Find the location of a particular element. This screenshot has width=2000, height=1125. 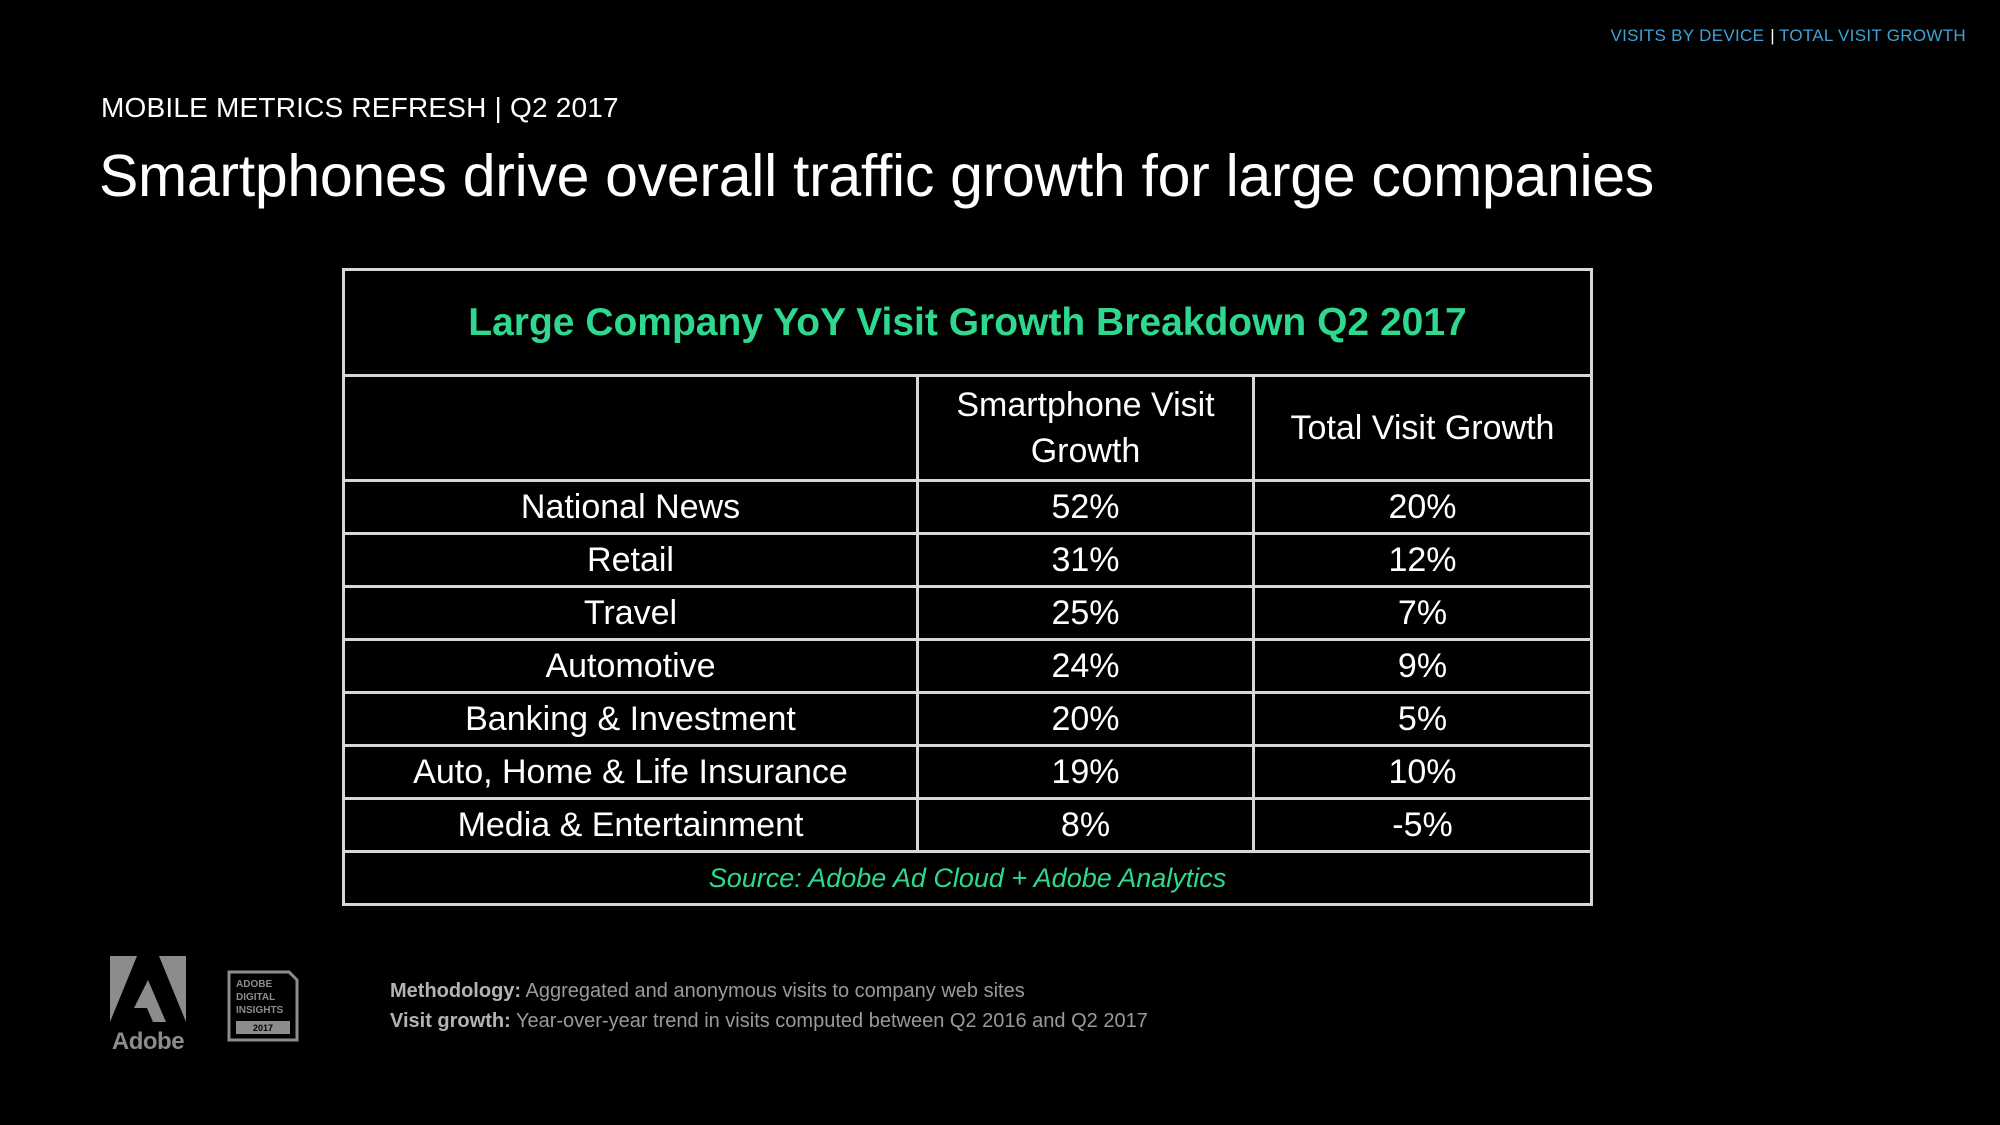

industry-cell: Automotive is located at coordinates (630, 666).